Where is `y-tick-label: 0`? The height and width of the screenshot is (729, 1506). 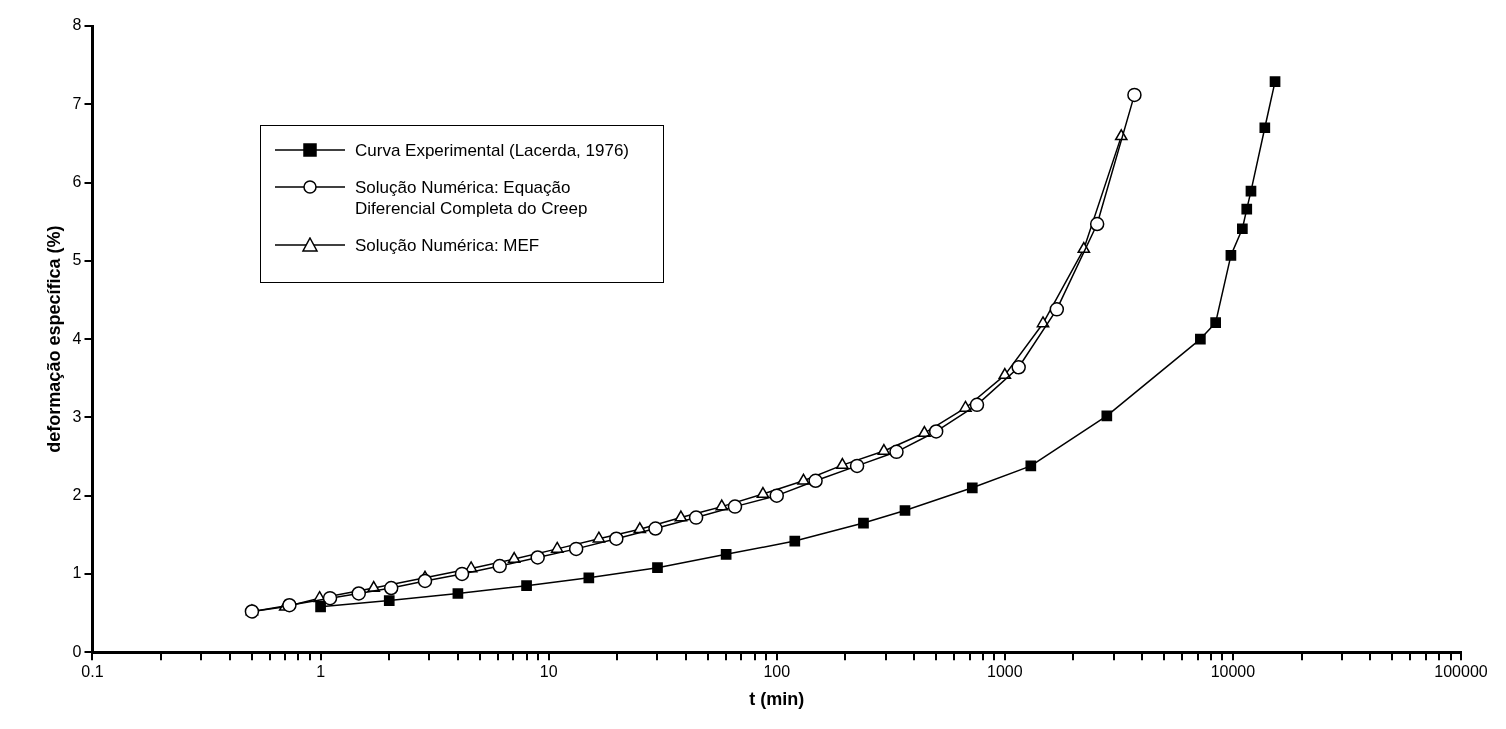 y-tick-label: 0 is located at coordinates (77, 651).